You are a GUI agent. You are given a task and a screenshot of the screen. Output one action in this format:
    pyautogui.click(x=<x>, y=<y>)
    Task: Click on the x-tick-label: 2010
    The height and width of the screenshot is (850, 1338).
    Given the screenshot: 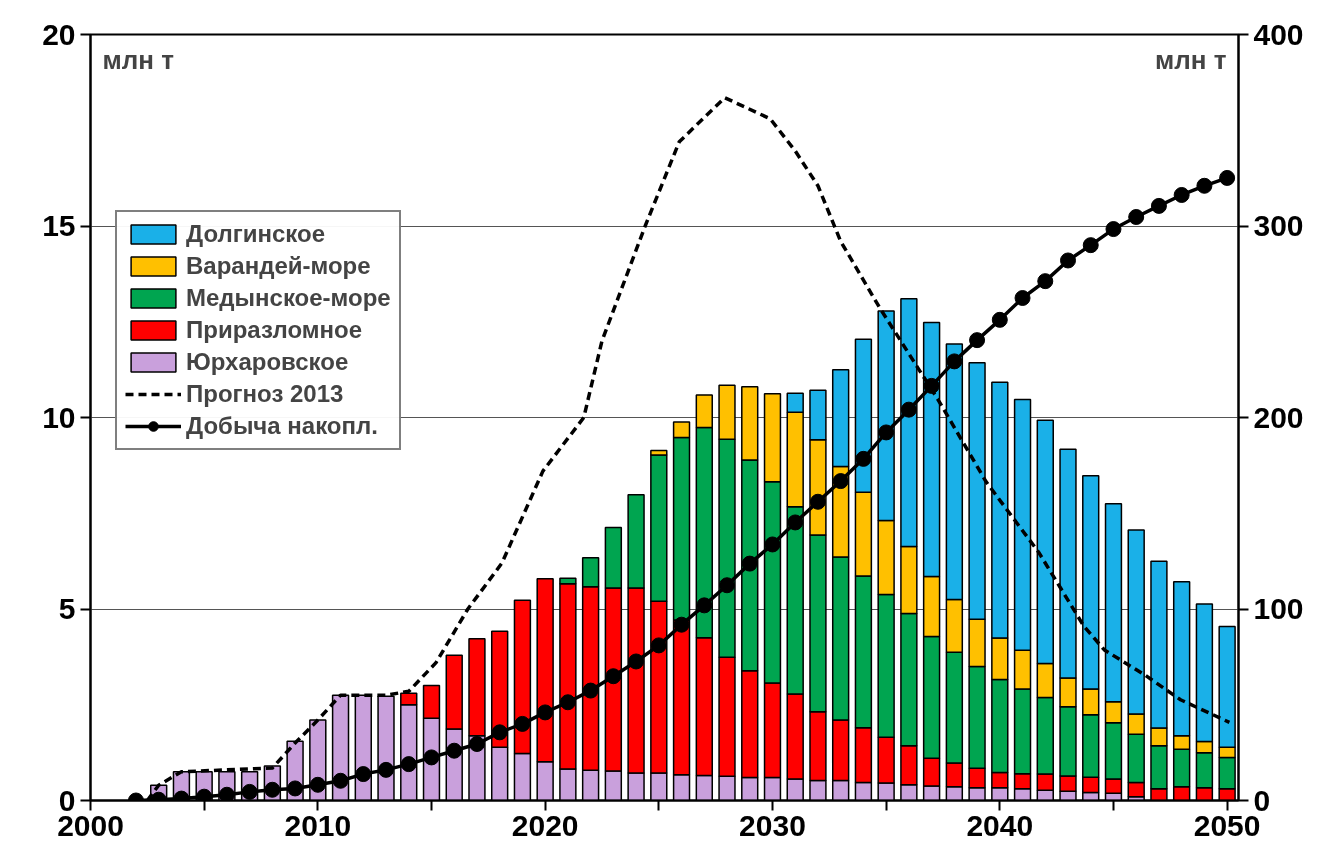 What is the action you would take?
    pyautogui.click(x=318, y=825)
    